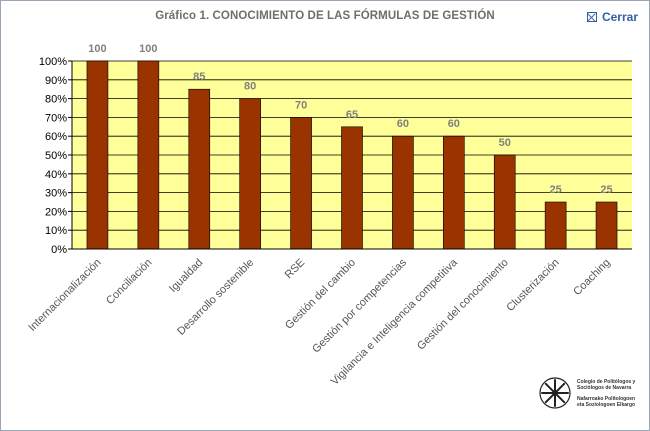 This screenshot has width=650, height=431. I want to click on y-tick-label: 40%, so click(56, 175).